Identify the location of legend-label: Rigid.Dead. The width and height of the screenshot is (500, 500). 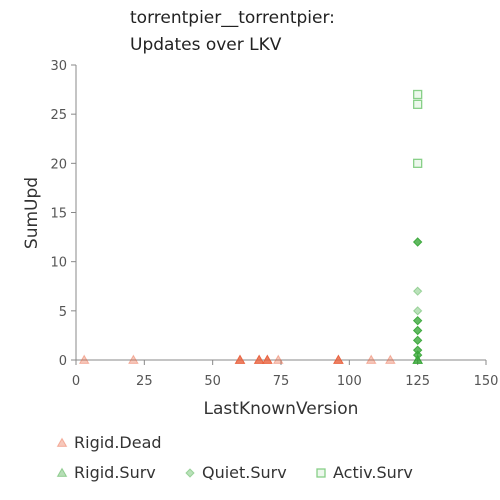
(118, 442).